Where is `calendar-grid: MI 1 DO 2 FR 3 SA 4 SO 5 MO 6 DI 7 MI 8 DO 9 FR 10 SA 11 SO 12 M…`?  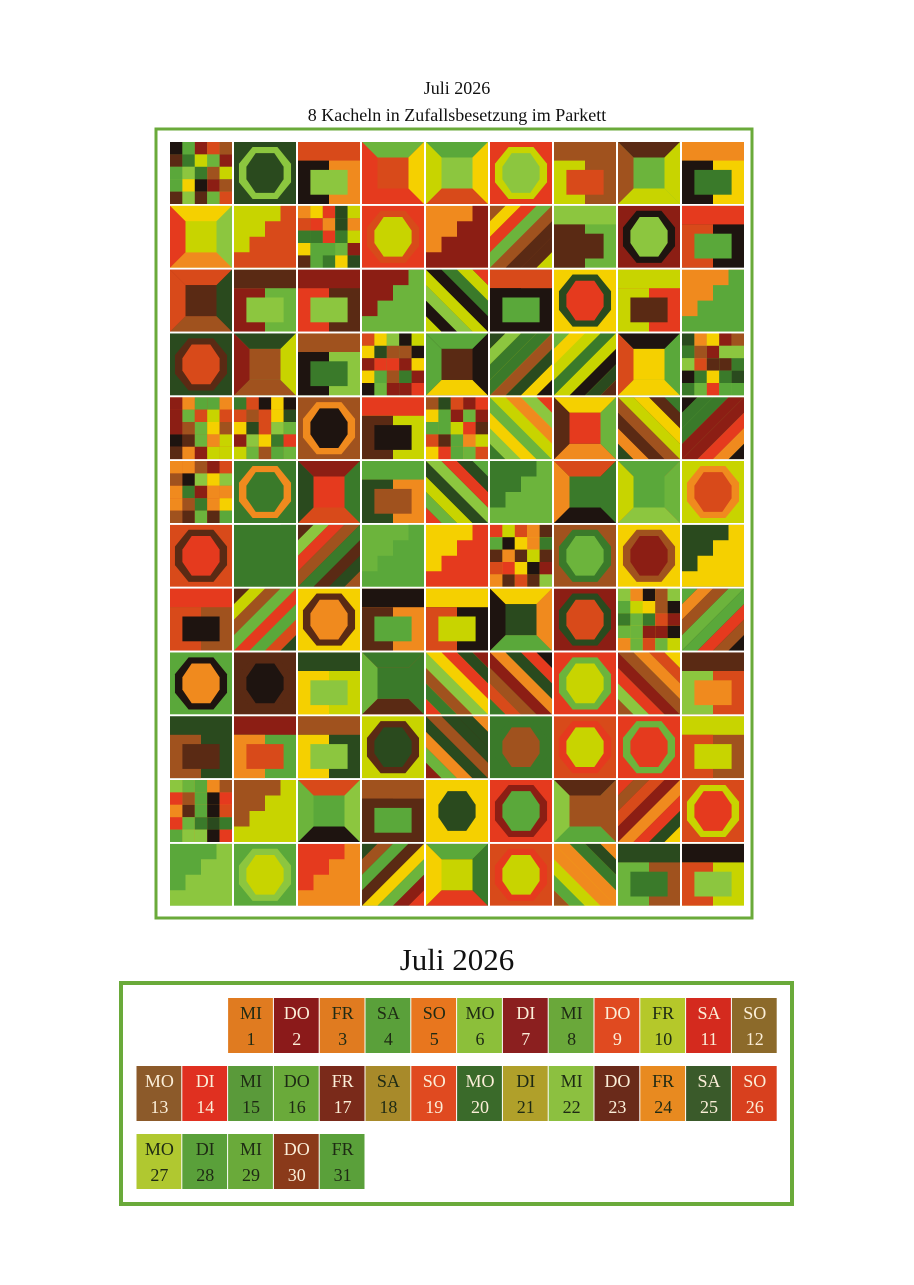
calendar-grid: MI 1 DO 2 FR 3 SA 4 SO 5 MO 6 DI 7 MI 8 DO 9 FR 10 SA 11 SO 12 M… is located at coordinates (456, 1093).